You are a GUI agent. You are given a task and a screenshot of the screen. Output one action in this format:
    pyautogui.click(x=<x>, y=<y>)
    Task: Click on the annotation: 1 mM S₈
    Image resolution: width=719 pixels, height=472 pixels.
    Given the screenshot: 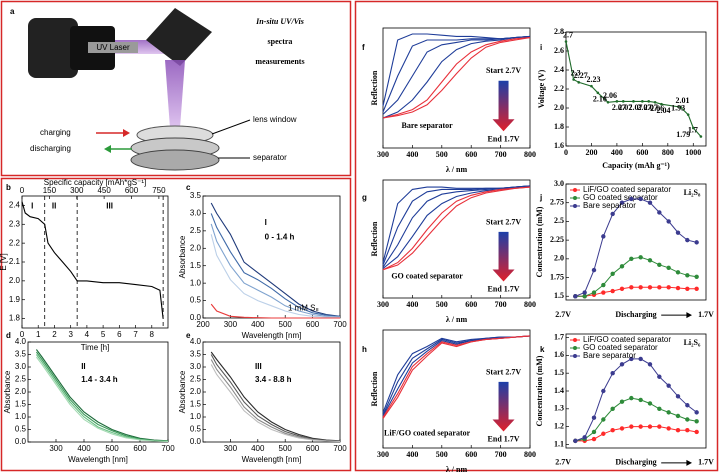 What is the action you would take?
    pyautogui.click(x=303, y=307)
    